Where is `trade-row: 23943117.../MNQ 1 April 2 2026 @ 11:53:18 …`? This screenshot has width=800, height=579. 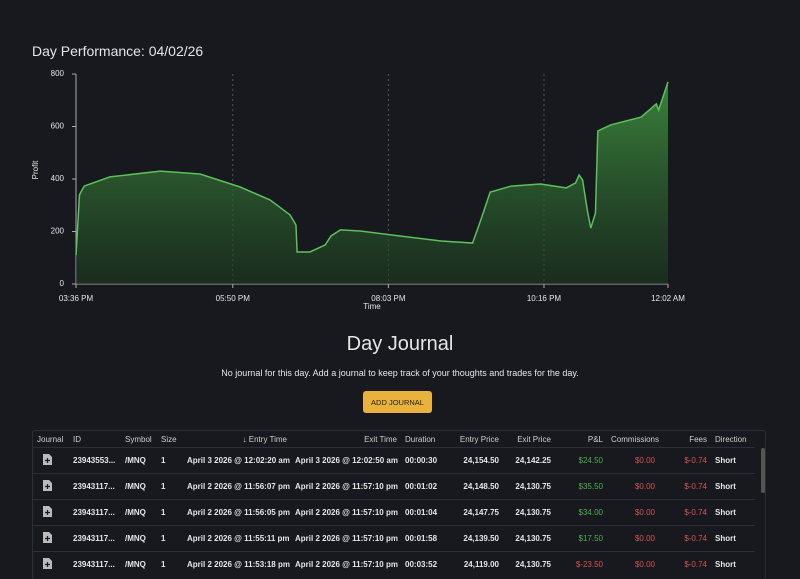 trade-row: 23943117.../MNQ 1 April 2 2026 @ 11:53:18 … is located at coordinates (394, 564).